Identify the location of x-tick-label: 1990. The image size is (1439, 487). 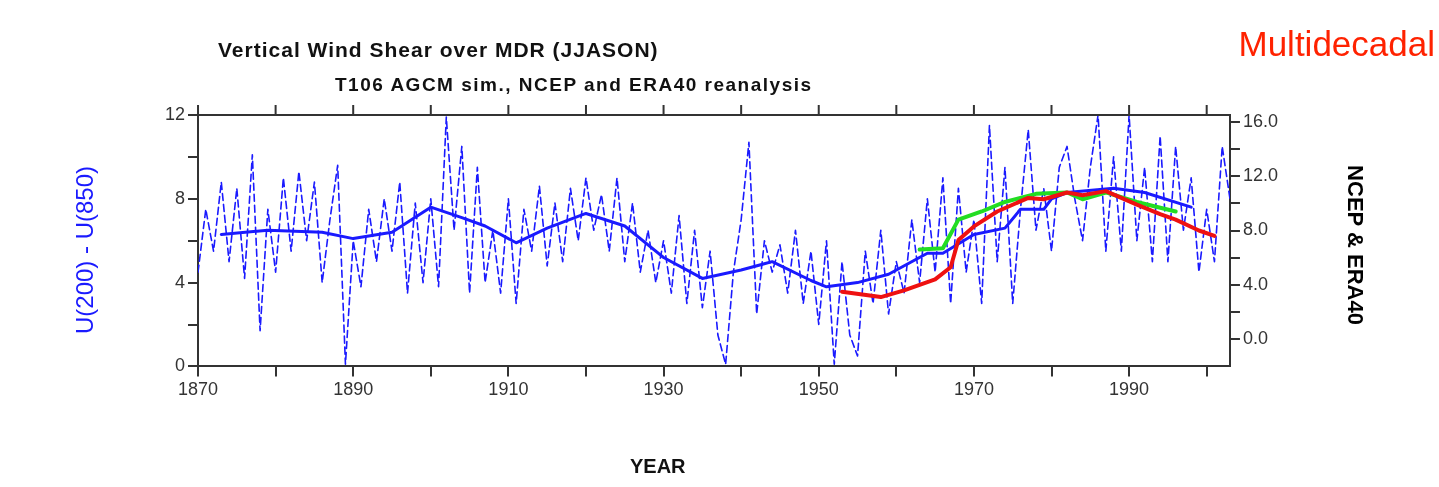
(1129, 389).